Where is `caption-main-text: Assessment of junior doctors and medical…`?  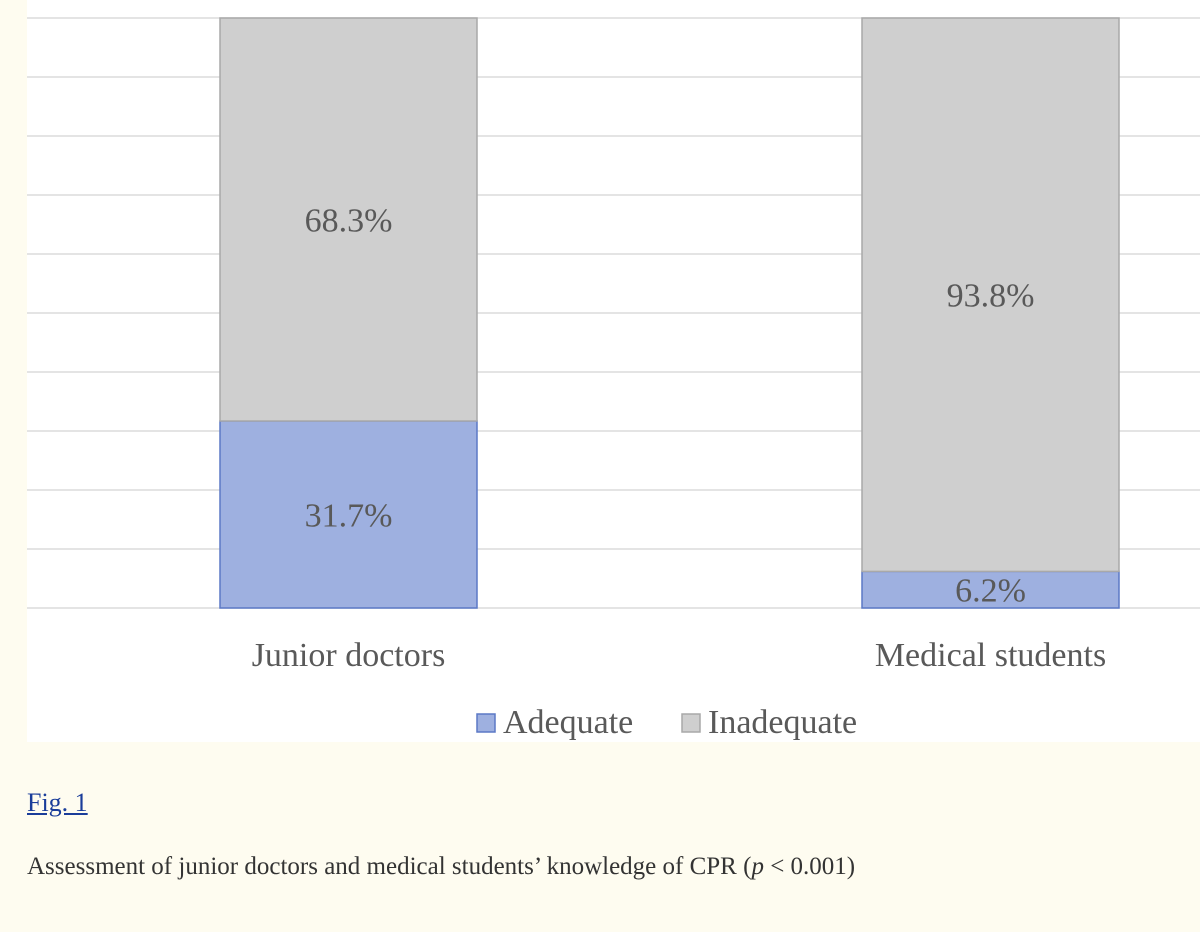 caption-main-text: Assessment of junior doctors and medical… is located at coordinates (389, 866).